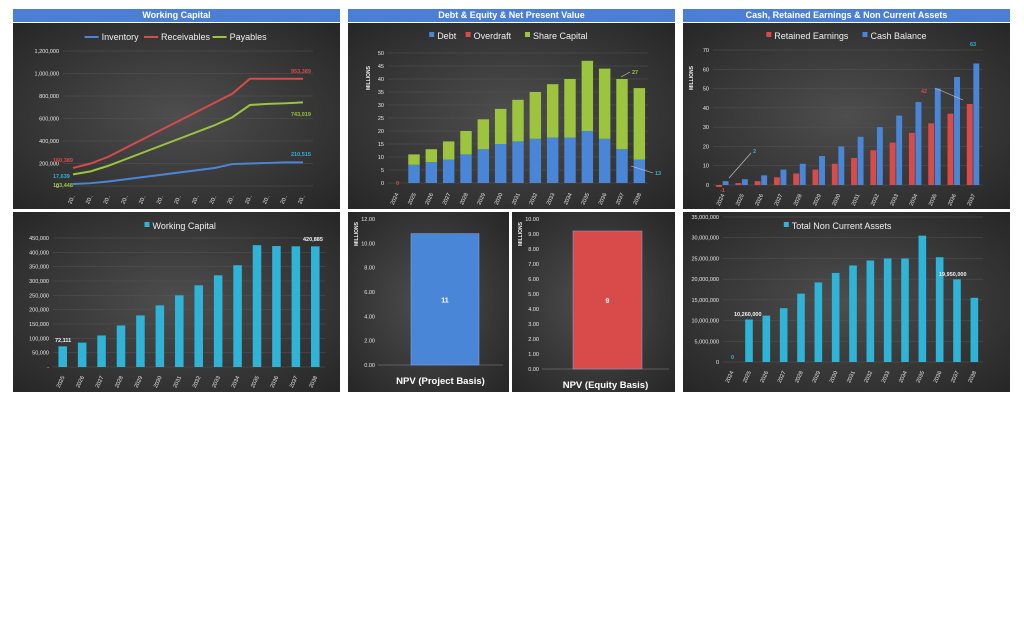 This screenshot has height=624, width=1024. Describe the element at coordinates (705, 259) in the screenshot. I see `nca-y-tick: 25,000,000` at that location.